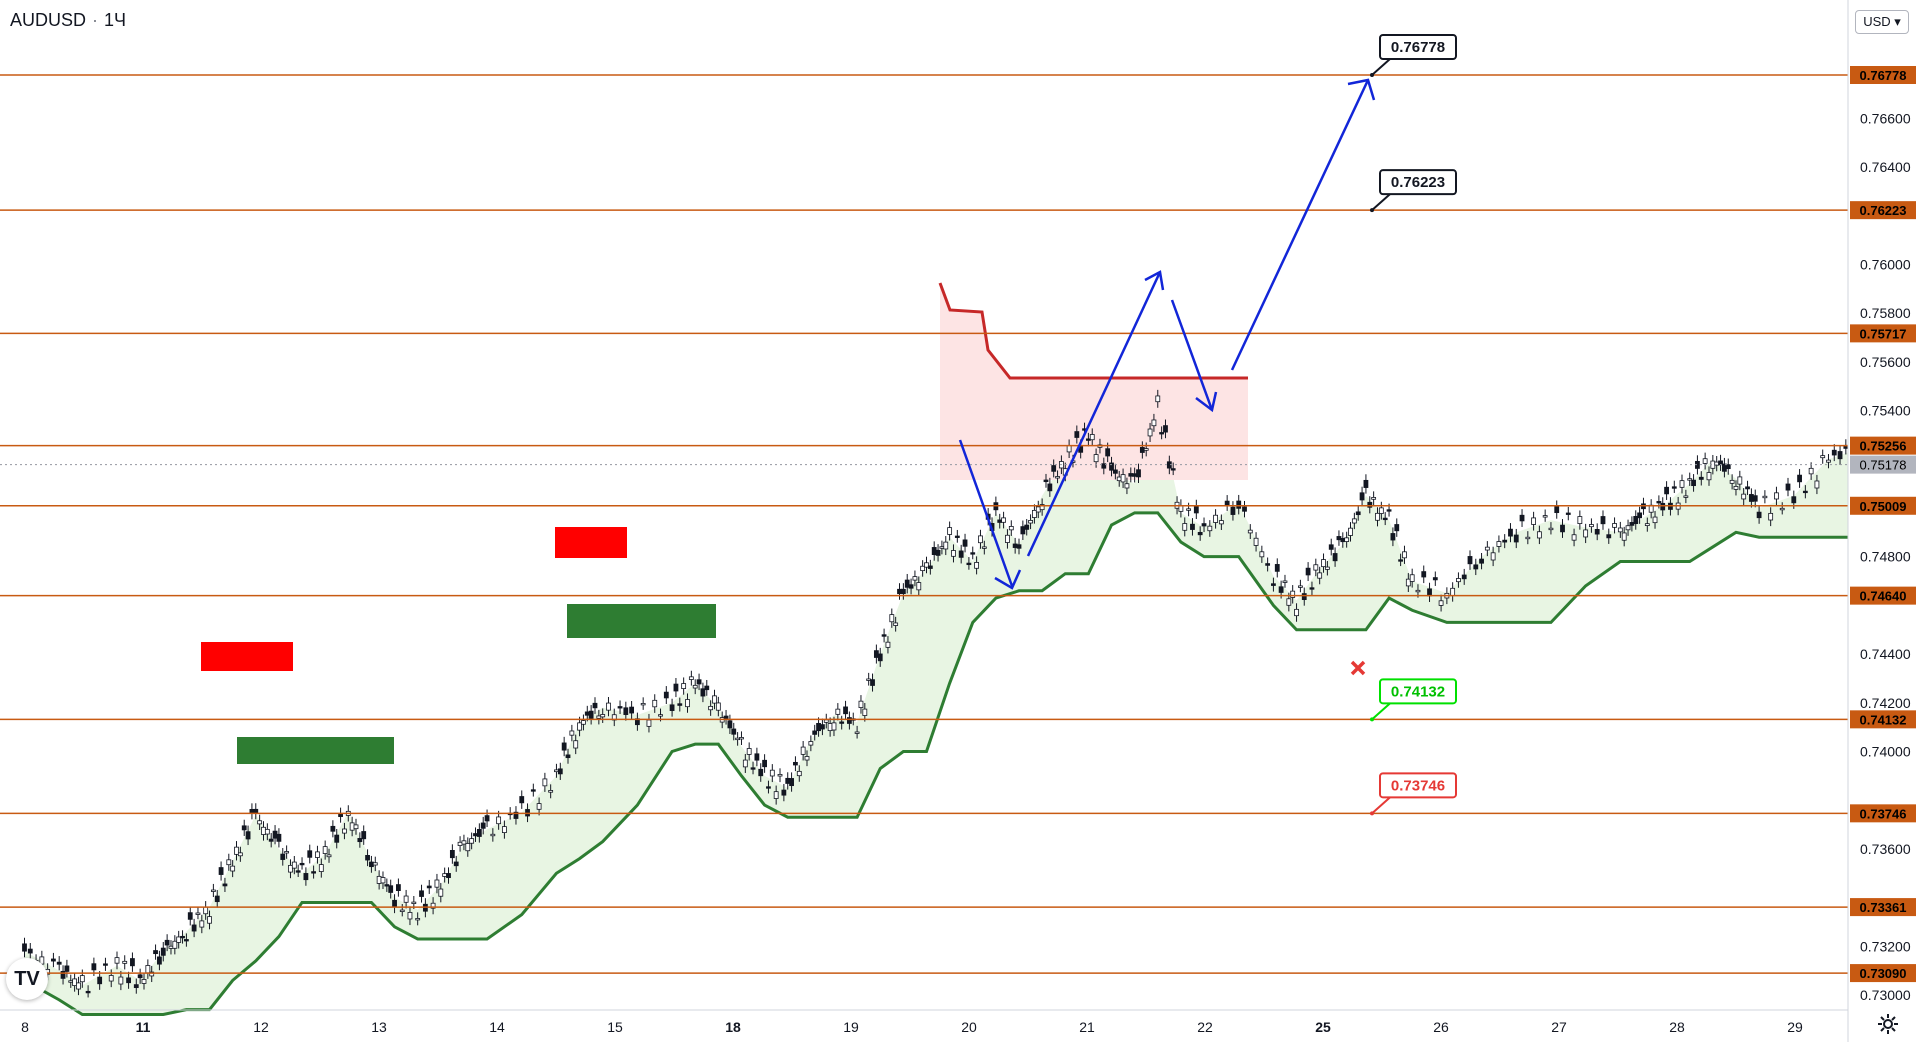 This screenshot has height=1042, width=1920. I want to click on level-price-label: 0.74640, so click(1883, 596).